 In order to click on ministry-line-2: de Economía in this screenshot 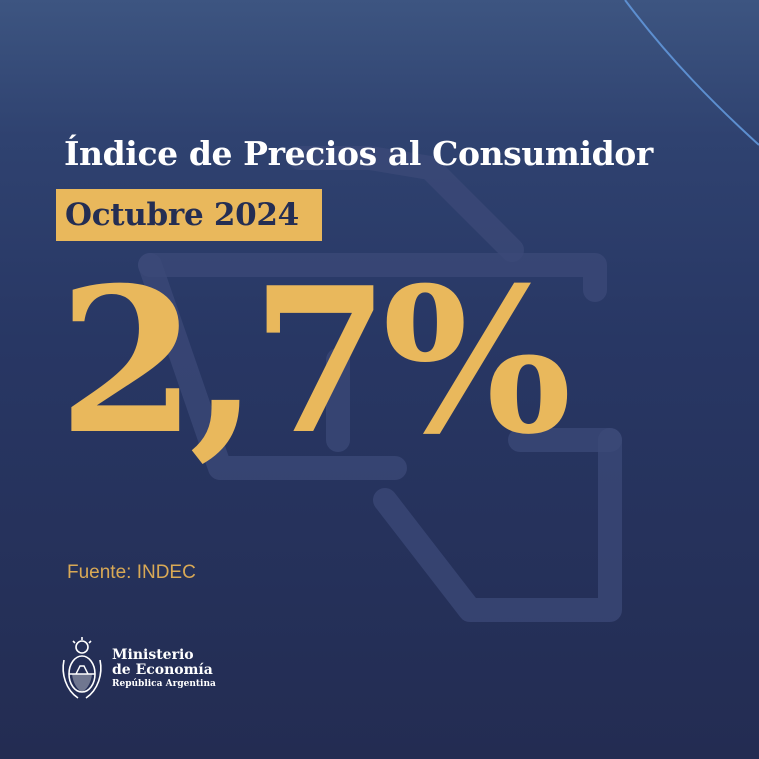, I will do `click(162, 669)`.